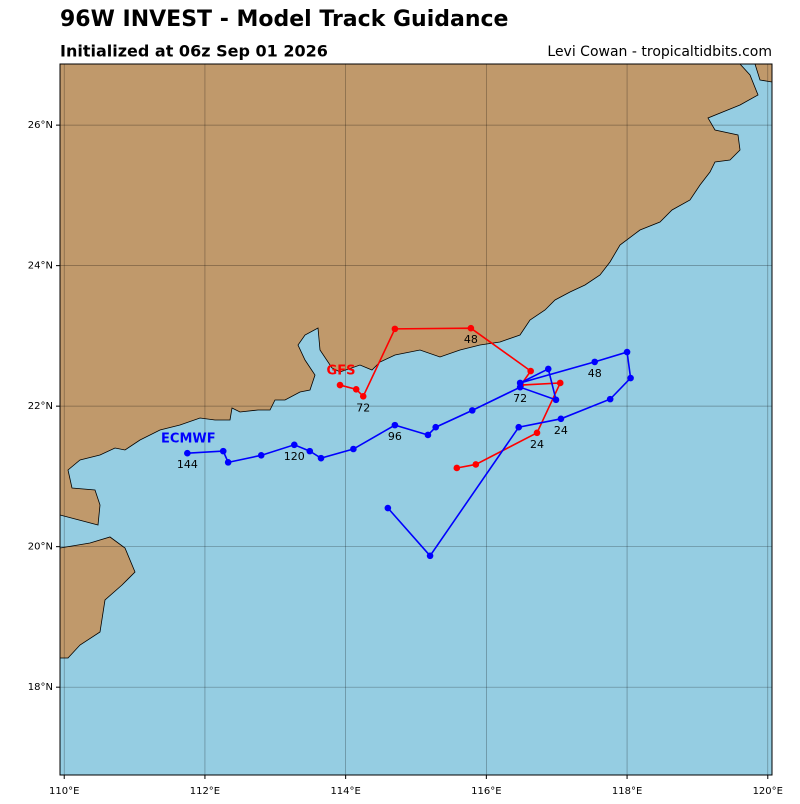 The image size is (800, 804). Describe the element at coordinates (187, 464) in the screenshot. I see `hour-label: 144` at that location.